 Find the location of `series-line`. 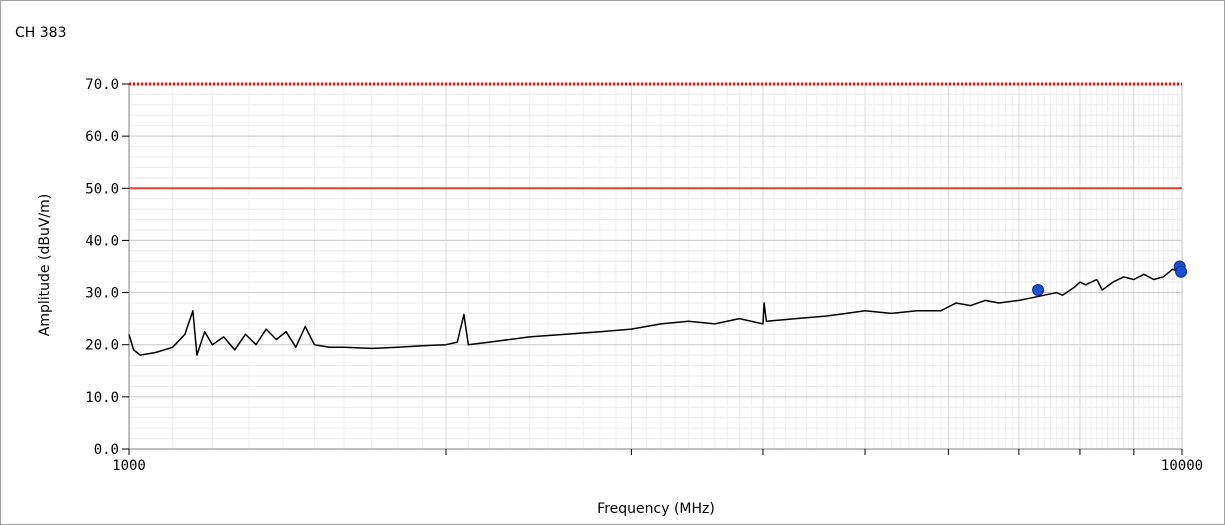

series-line is located at coordinates (655, 312).